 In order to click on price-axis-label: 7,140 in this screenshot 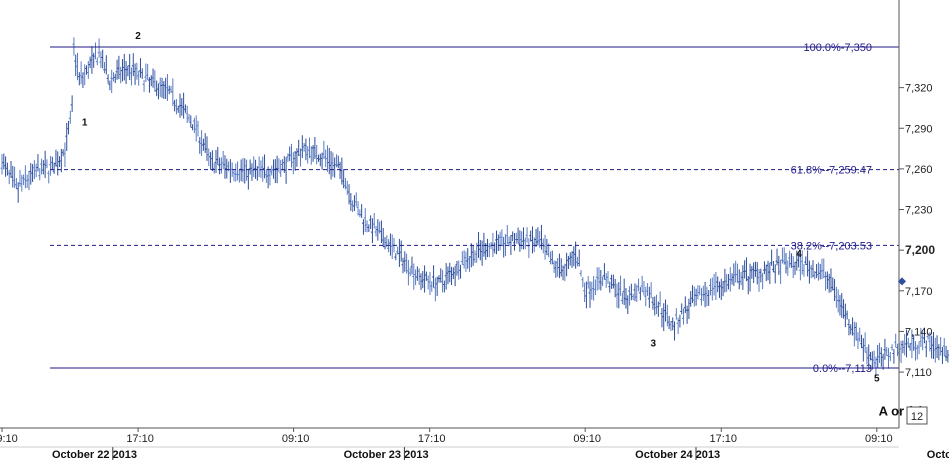, I will do `click(919, 332)`.